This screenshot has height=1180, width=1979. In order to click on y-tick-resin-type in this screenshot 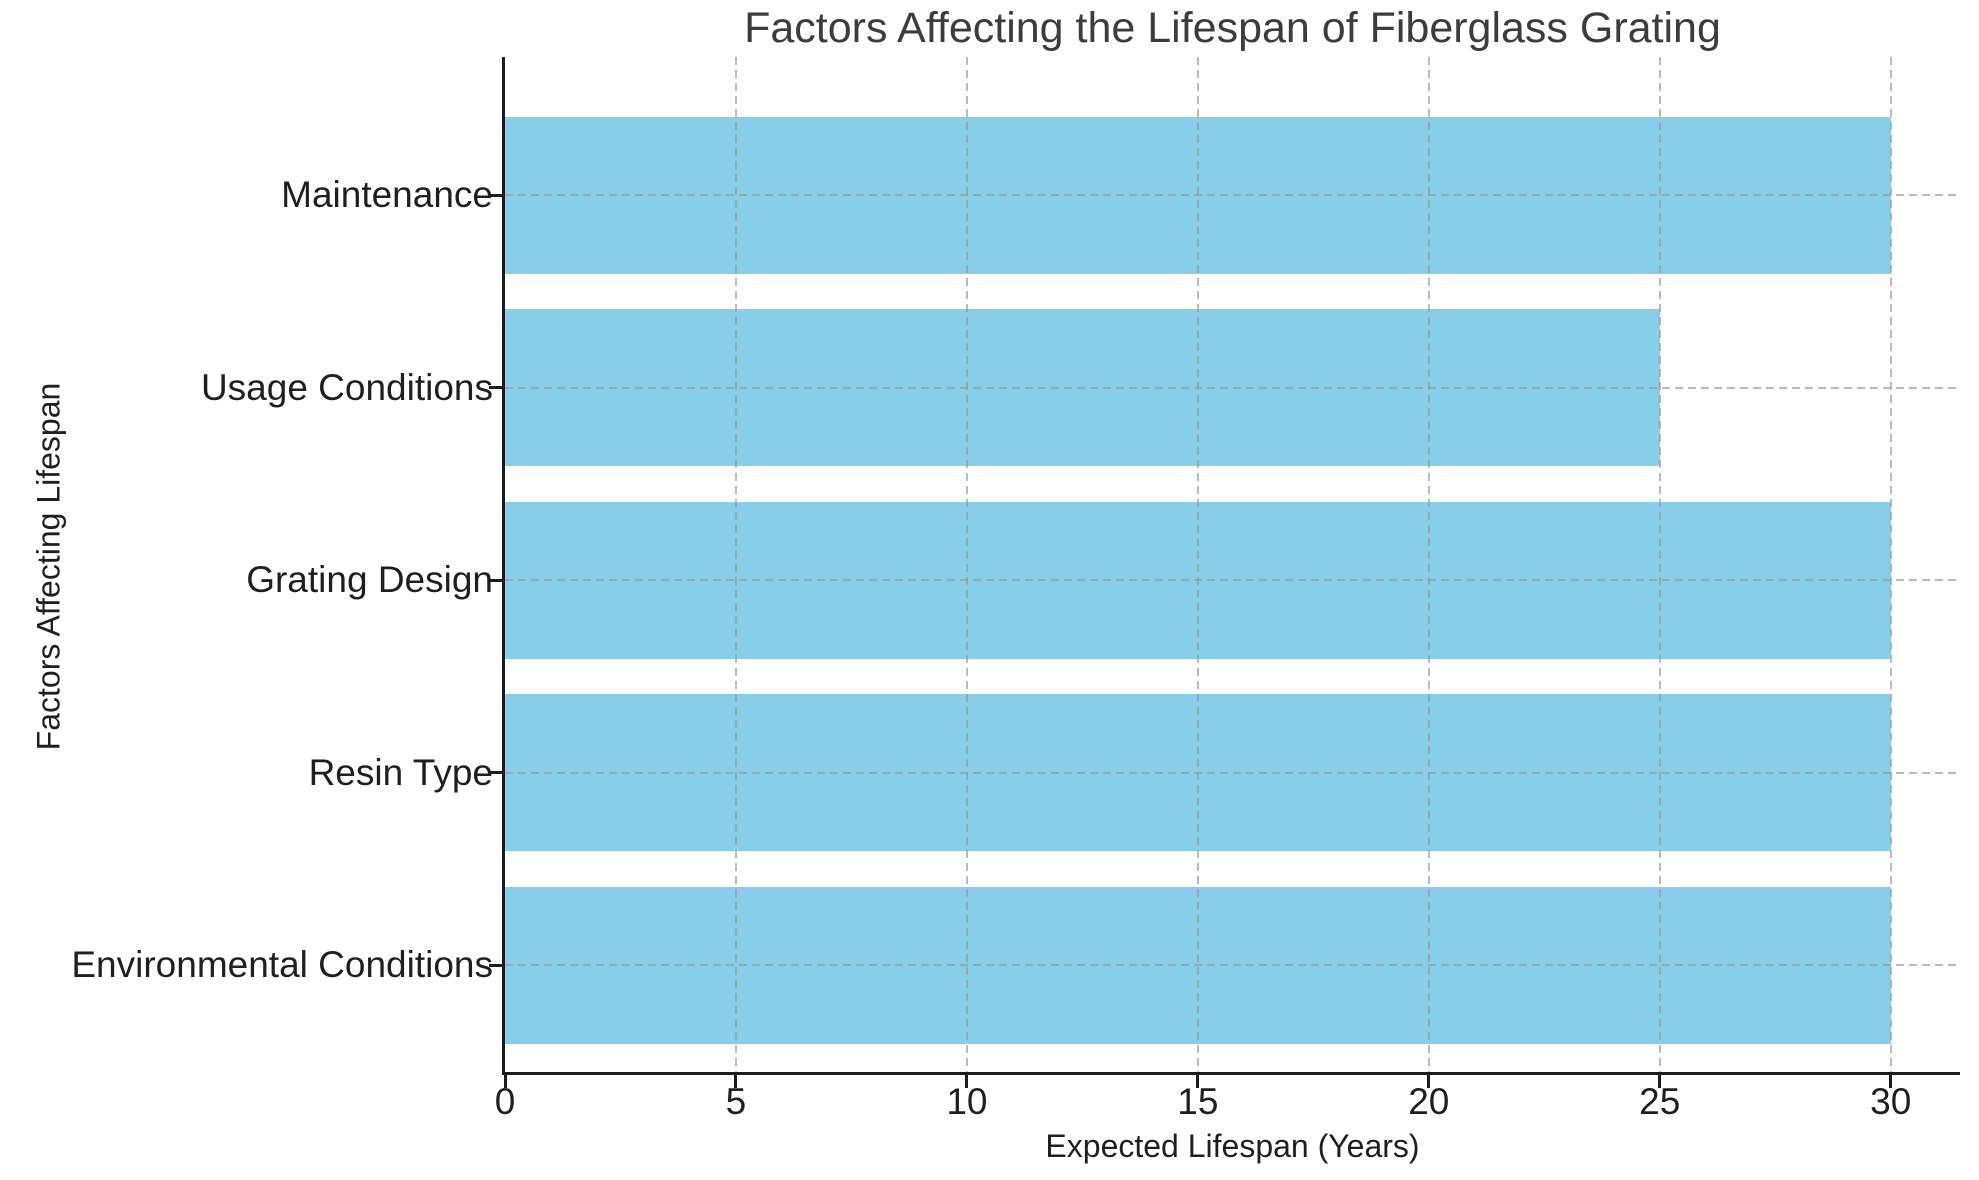, I will do `click(495, 772)`.